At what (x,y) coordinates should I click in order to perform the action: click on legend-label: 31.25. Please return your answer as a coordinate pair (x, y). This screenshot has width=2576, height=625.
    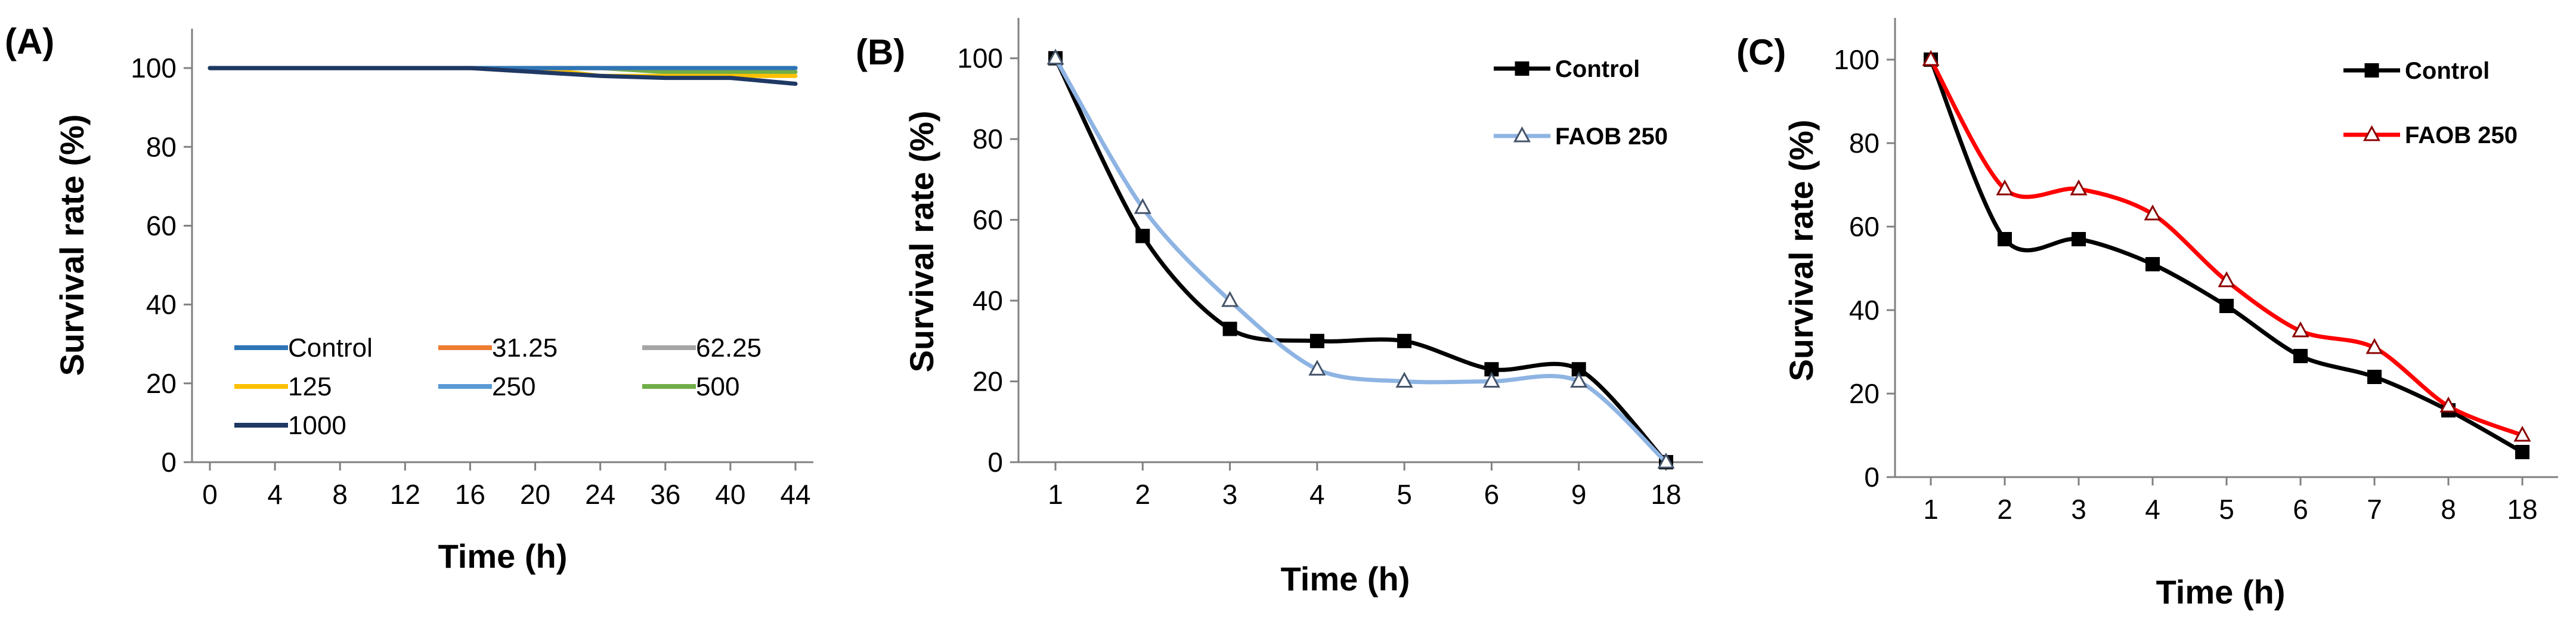
    Looking at the image, I should click on (525, 348).